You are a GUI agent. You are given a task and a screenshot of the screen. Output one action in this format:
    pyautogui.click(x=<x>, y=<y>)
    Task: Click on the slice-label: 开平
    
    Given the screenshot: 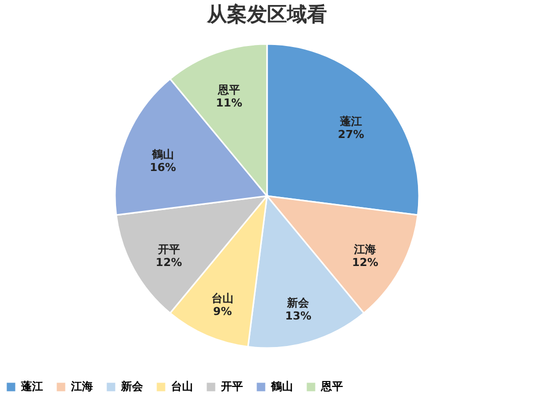 What is the action you would take?
    pyautogui.click(x=168, y=249)
    